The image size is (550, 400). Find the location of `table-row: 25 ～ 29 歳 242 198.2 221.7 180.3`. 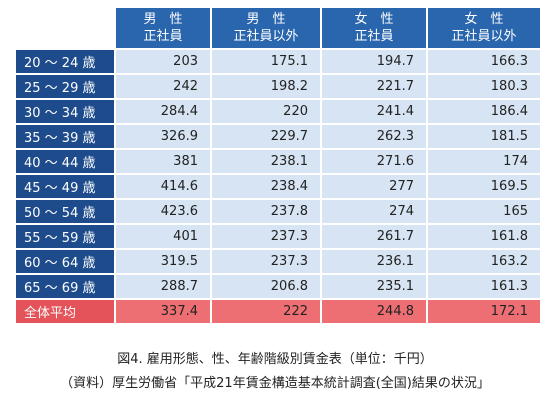

table-row: 25 ～ 29 歳 242 198.2 221.7 180.3 is located at coordinates (278, 86).